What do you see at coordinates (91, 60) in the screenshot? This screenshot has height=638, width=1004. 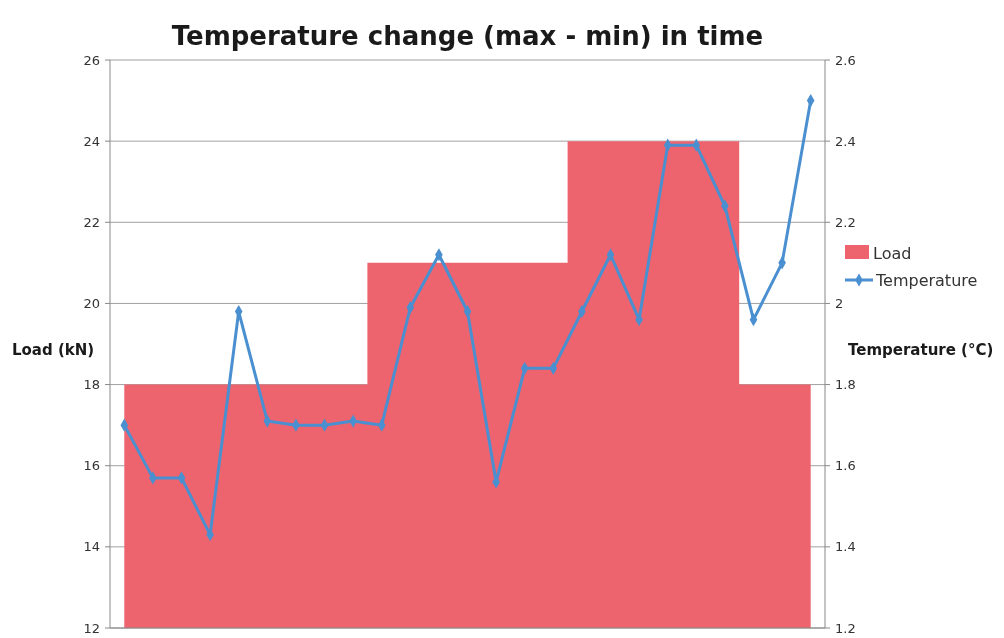 I see `y-tick-label: 26` at bounding box center [91, 60].